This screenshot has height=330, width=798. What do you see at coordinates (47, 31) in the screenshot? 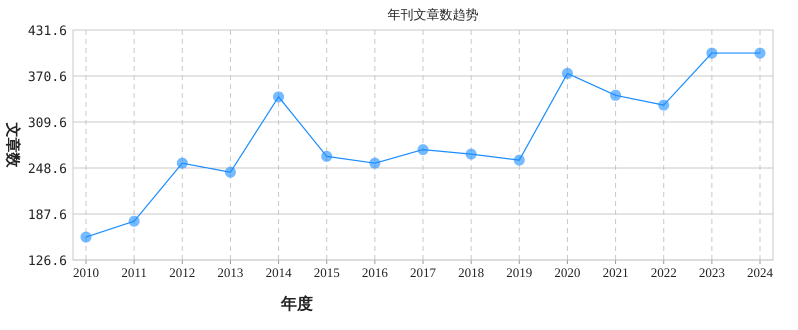
I see `y-tick-label: 431.6` at bounding box center [47, 31].